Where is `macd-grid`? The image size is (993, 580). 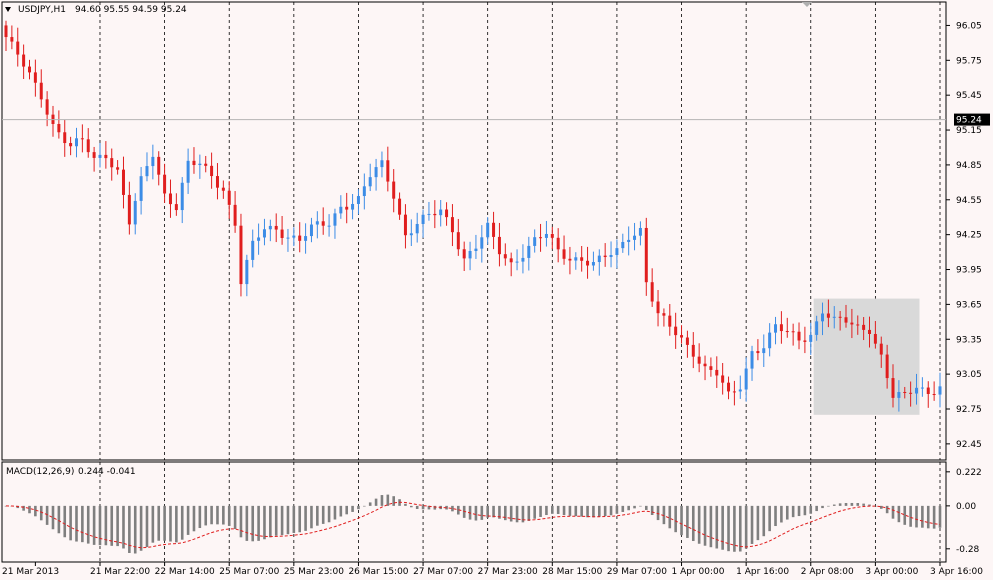
macd-grid is located at coordinates (520, 512).